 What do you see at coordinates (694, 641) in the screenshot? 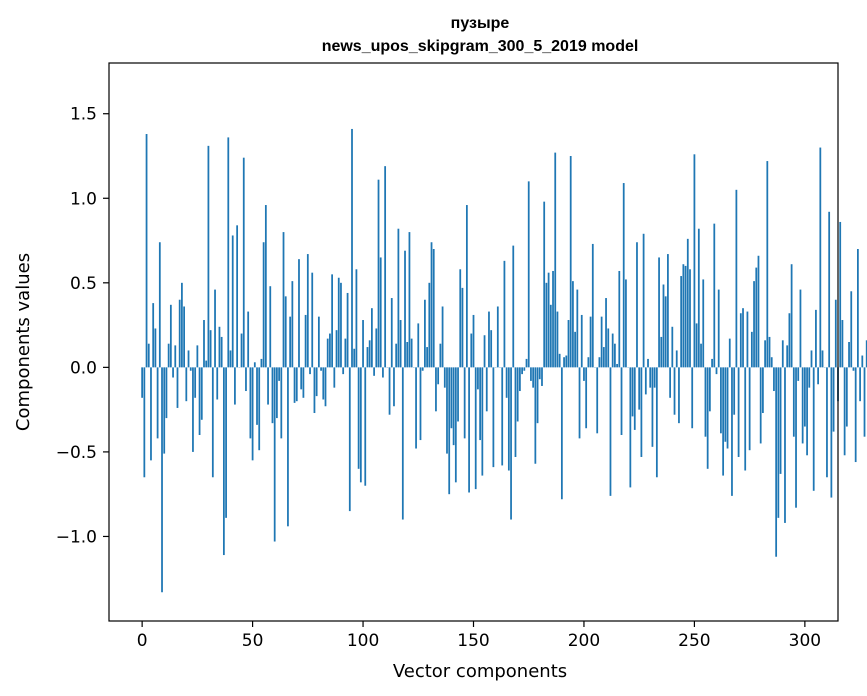
I see `x-tick-label: 250` at bounding box center [694, 641].